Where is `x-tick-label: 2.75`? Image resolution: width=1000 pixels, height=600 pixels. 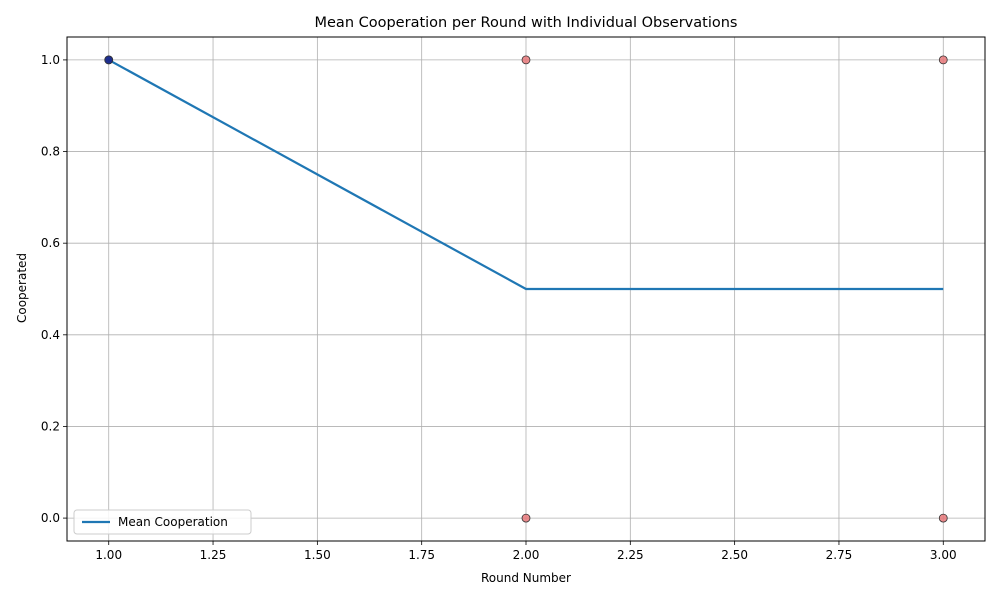 x-tick-label: 2.75 is located at coordinates (839, 555).